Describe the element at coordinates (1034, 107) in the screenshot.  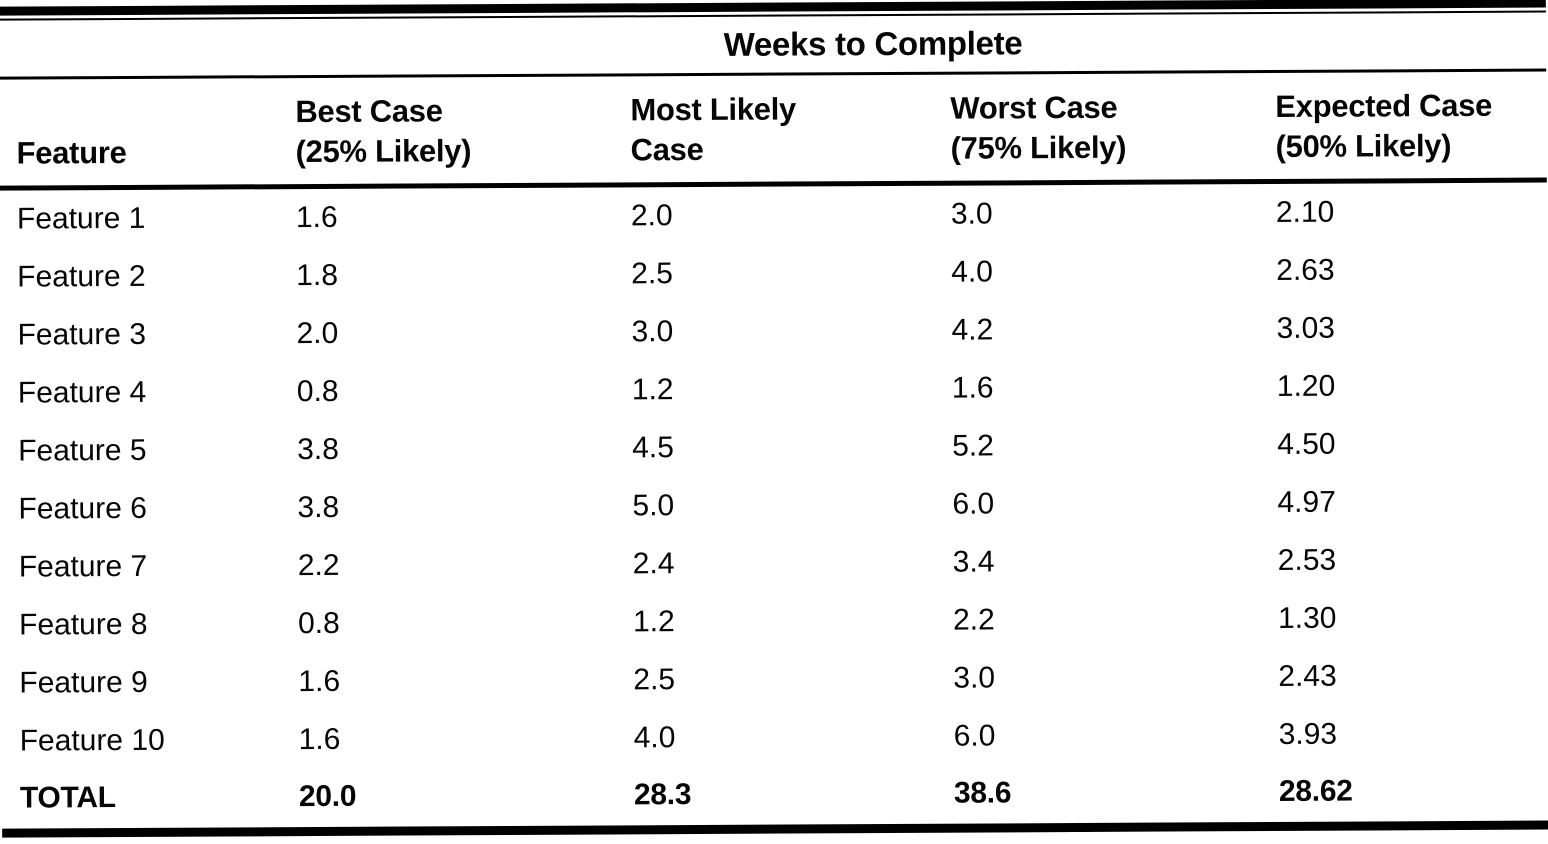
I see `header-line-1: Worst Case` at that location.